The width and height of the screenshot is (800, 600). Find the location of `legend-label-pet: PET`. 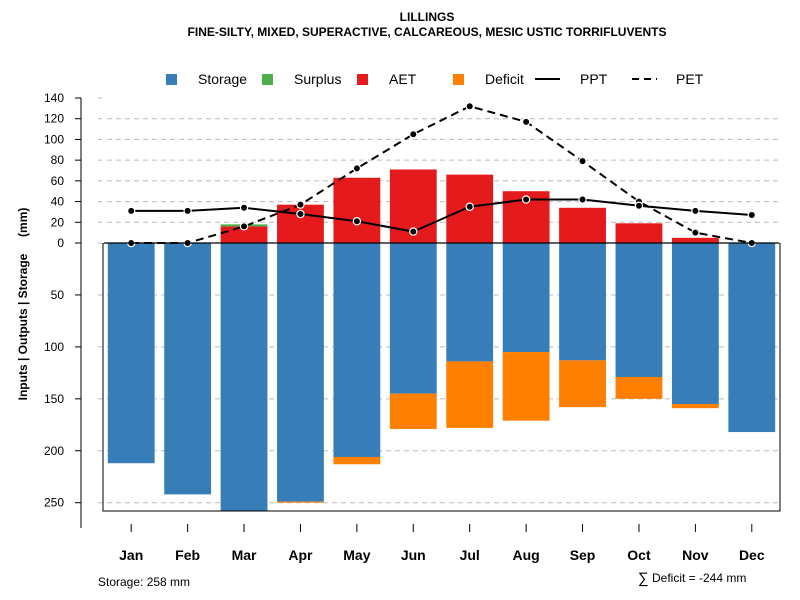

legend-label-pet: PET is located at coordinates (690, 79).